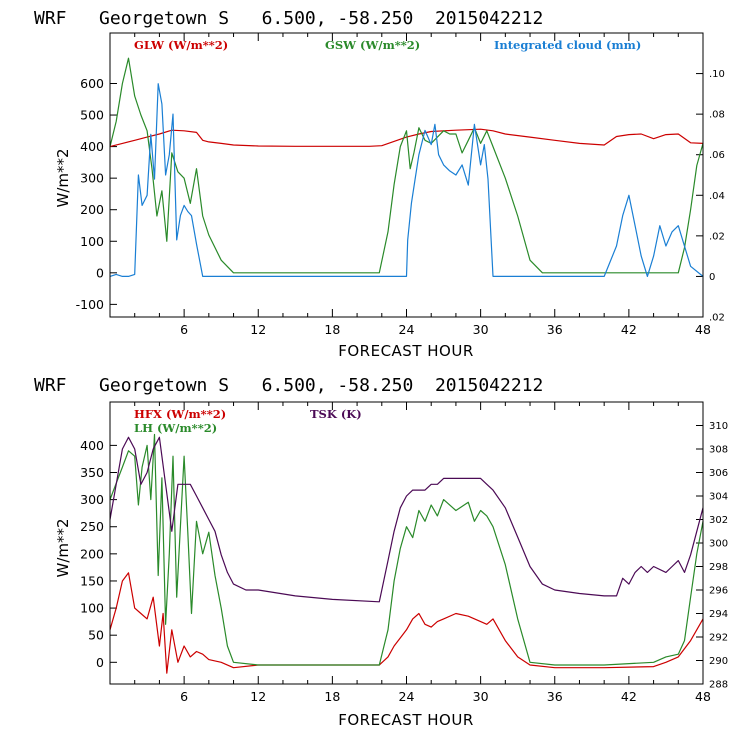  What do you see at coordinates (92, 472) in the screenshot?
I see `y-tick-label: 350` at bounding box center [92, 472].